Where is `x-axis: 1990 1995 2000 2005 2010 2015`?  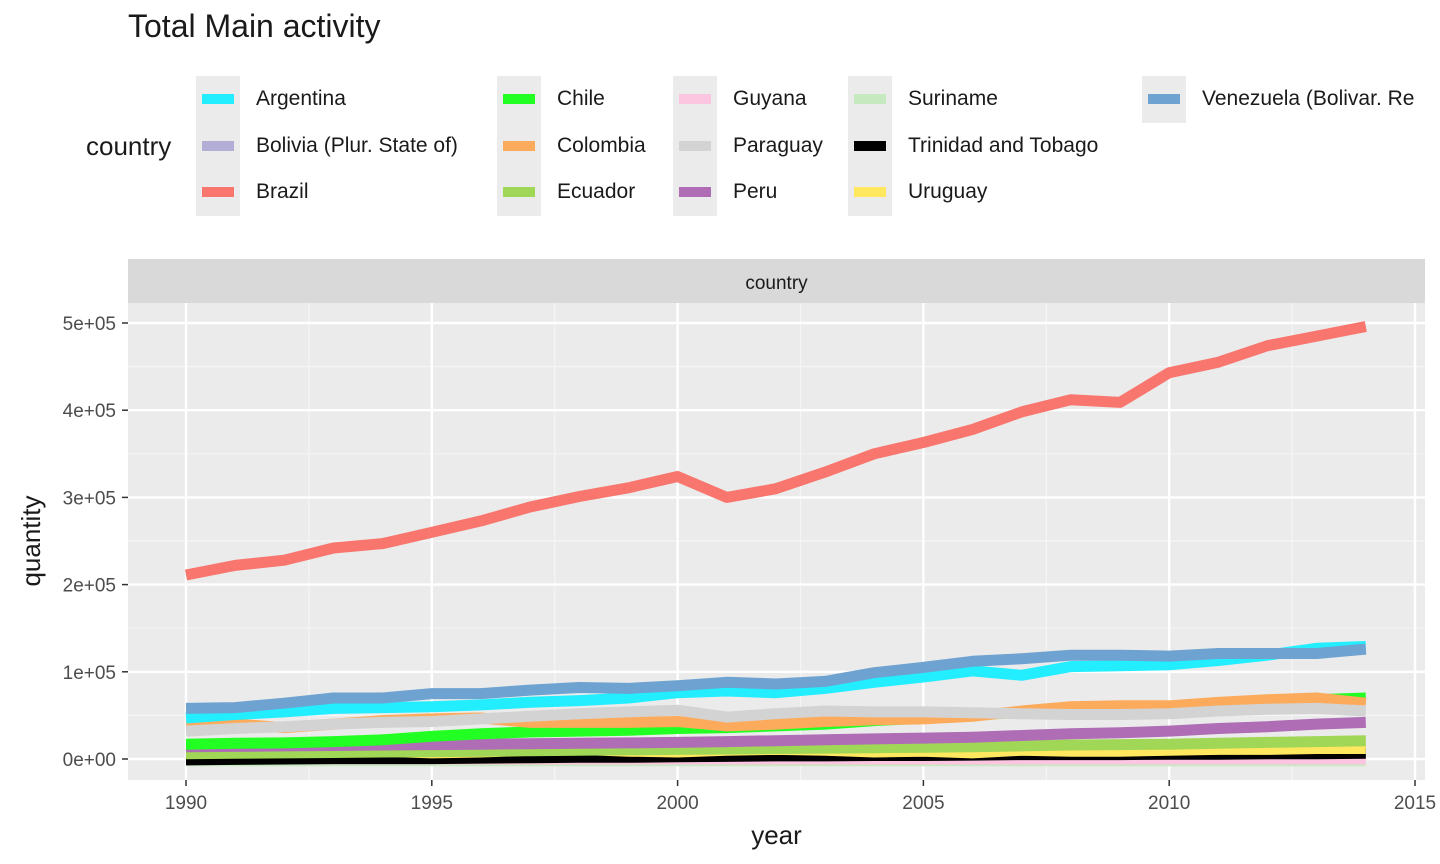
x-axis: 1990 1995 2000 2005 2010 2015 is located at coordinates (800, 797).